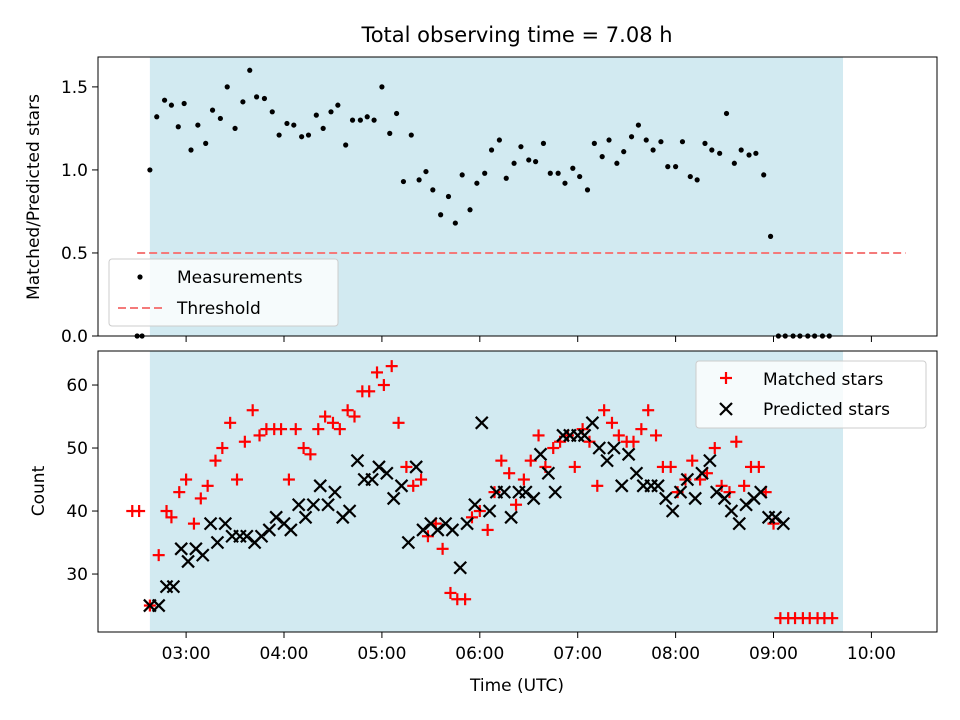  Describe the element at coordinates (218, 309) in the screenshot. I see `legend-threshold-label: Threshold` at that location.